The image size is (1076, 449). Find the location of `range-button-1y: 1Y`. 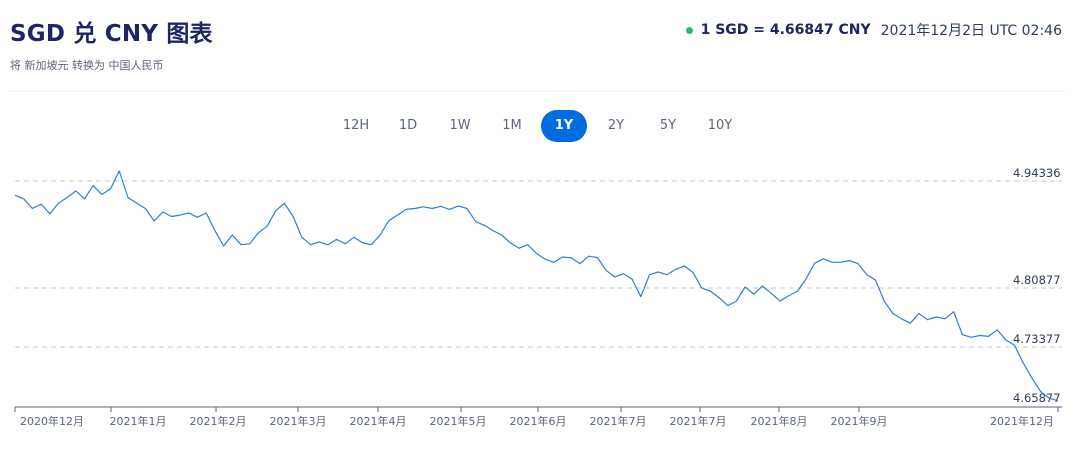

range-button-1y: 1Y is located at coordinates (564, 126).